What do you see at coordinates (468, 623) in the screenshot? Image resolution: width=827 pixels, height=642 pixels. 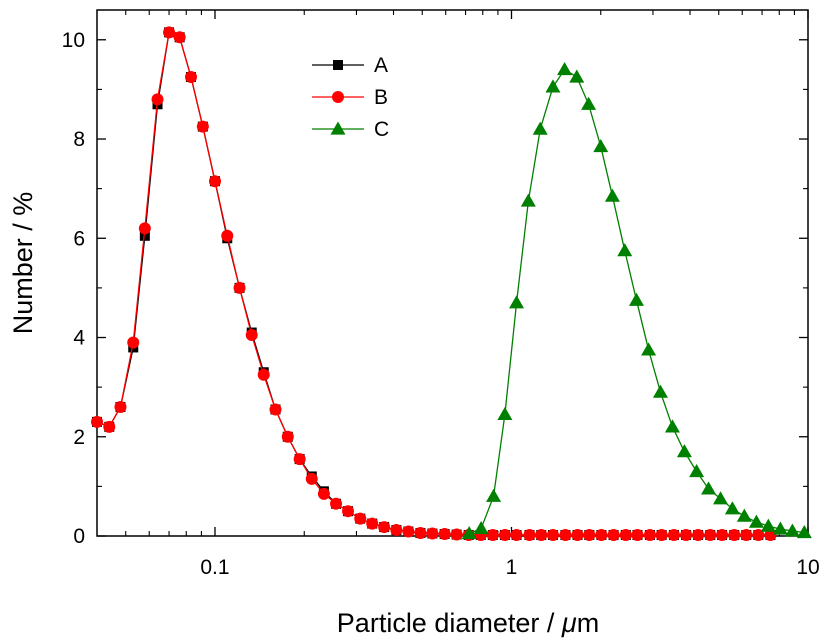 I see `x-axis-label: Particle diameter / μm` at bounding box center [468, 623].